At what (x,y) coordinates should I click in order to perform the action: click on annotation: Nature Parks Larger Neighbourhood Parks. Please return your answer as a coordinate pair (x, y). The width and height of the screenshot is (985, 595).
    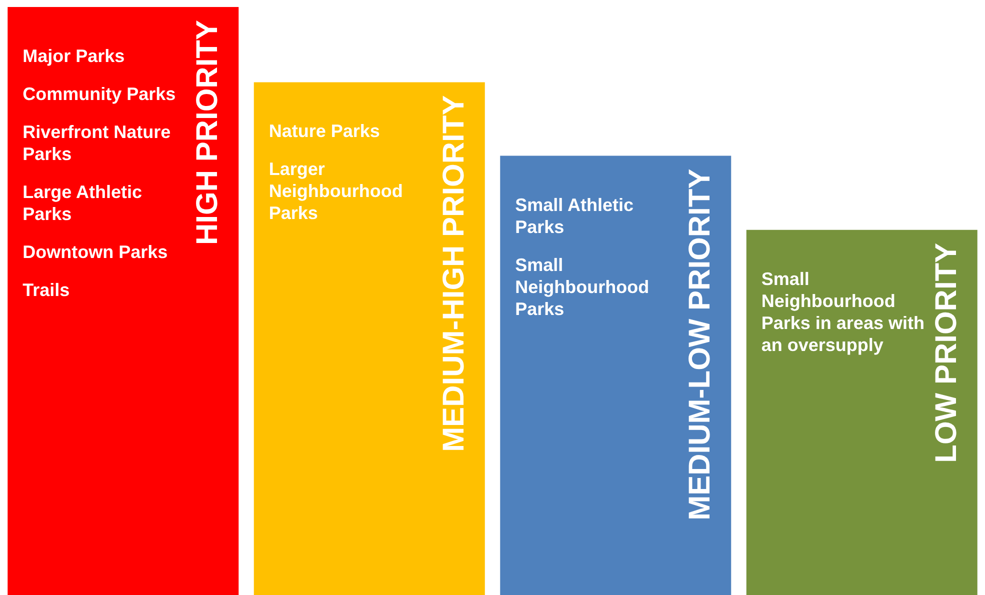
    Looking at the image, I should click on (335, 172).